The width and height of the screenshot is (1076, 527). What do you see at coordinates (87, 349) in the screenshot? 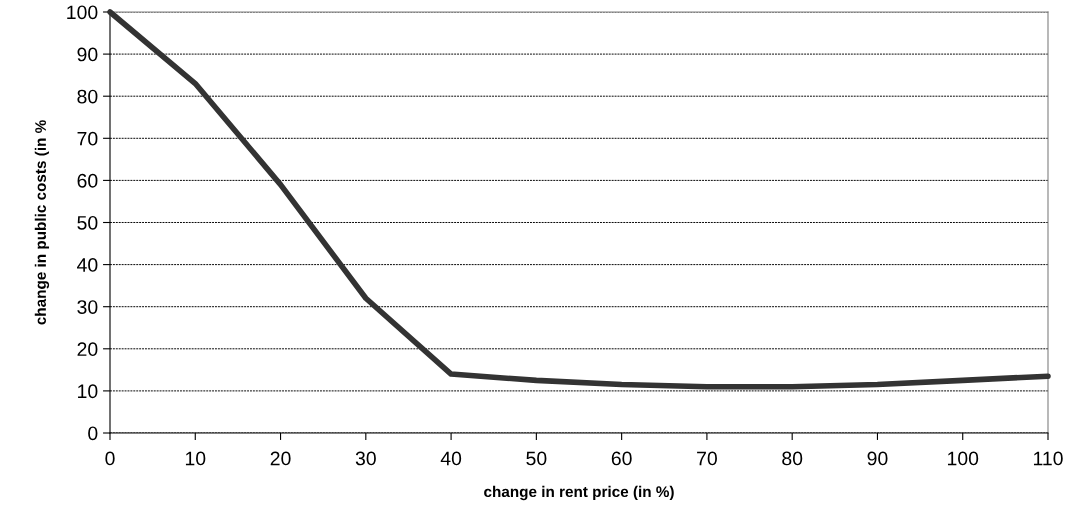
I see `y-tick-label: 20` at bounding box center [87, 349].